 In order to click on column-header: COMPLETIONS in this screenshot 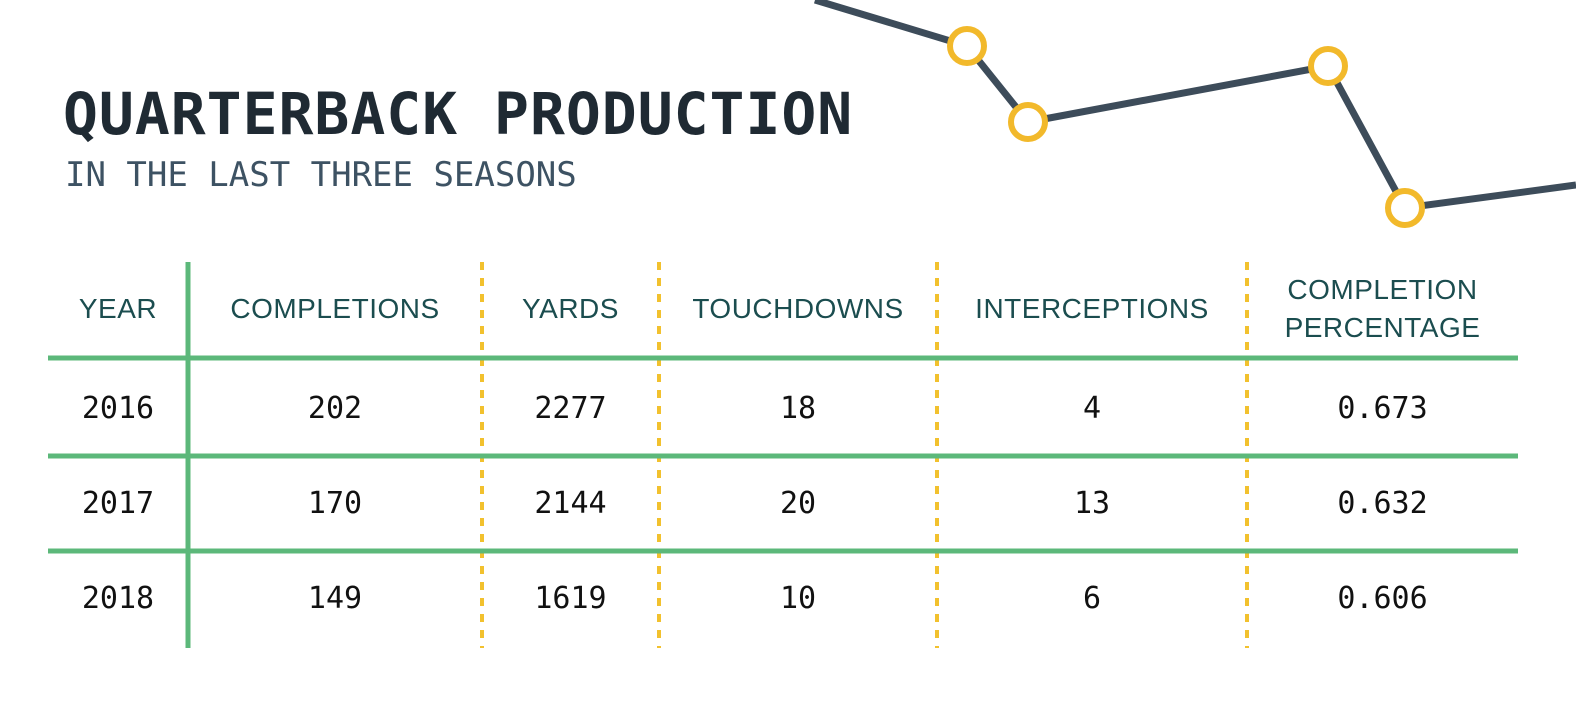, I will do `click(335, 308)`.